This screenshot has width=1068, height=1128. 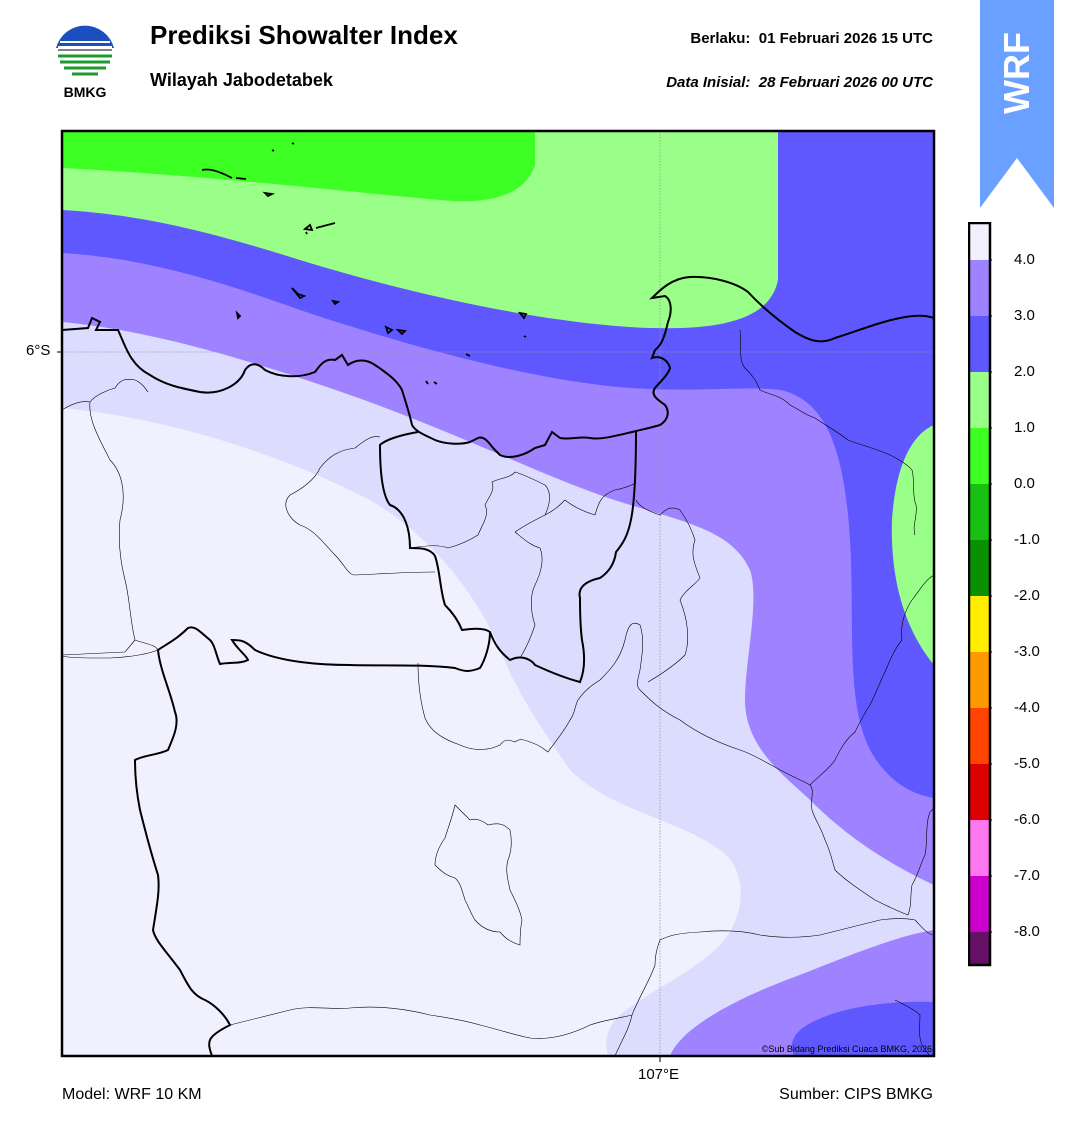 I want to click on colorbar-label: -2.0, so click(x=1027, y=595).